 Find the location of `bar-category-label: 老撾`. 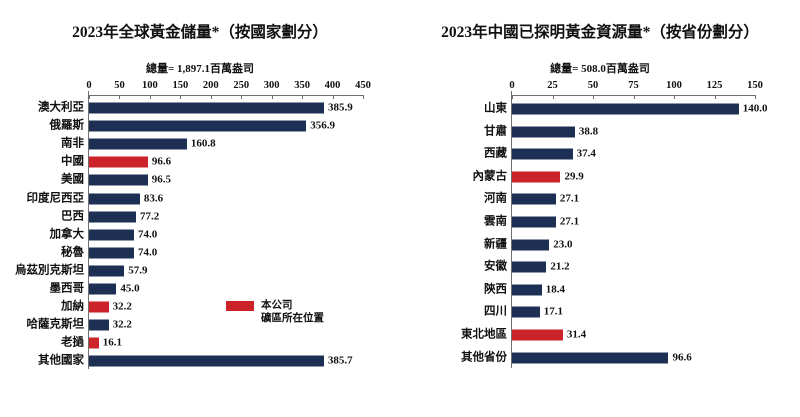

bar-category-label: 老撾 is located at coordinates (72, 342).